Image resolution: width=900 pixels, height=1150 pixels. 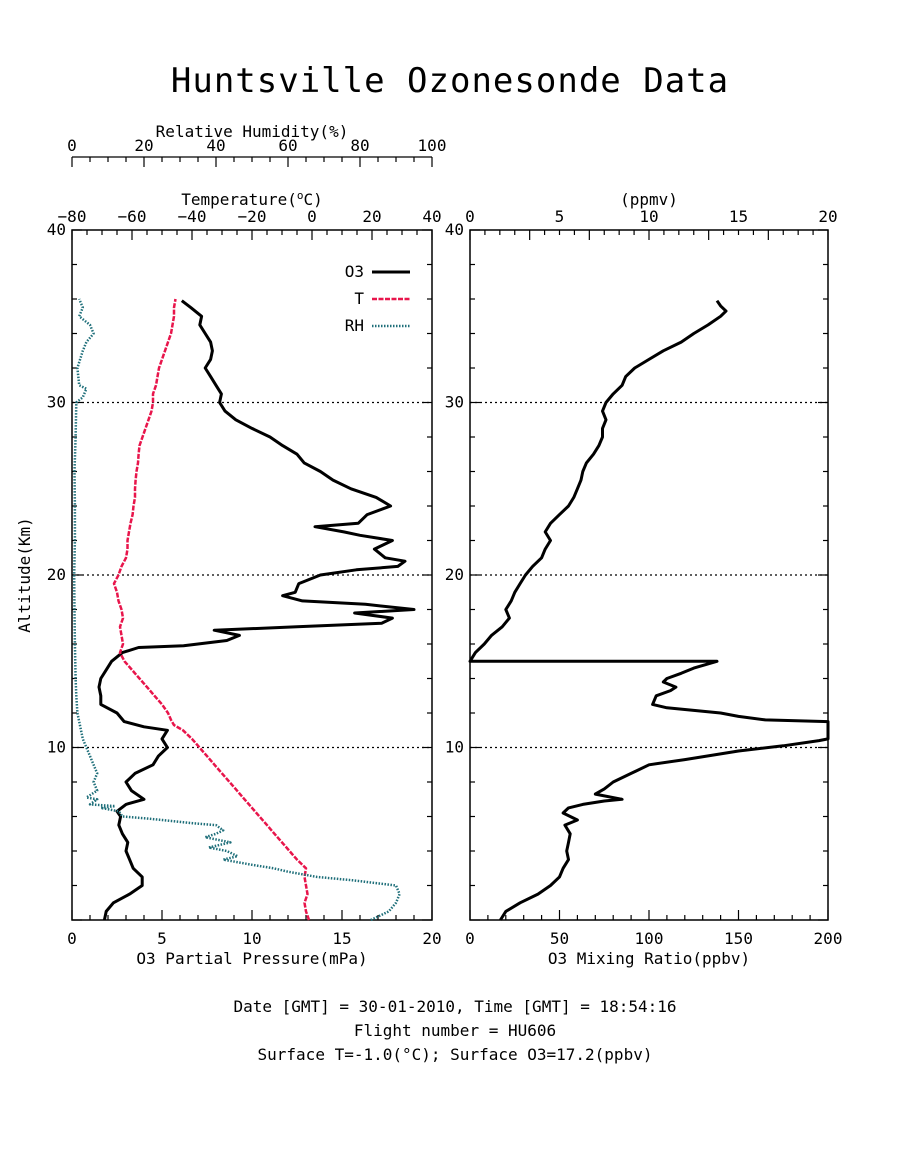 What do you see at coordinates (252, 216) in the screenshot?
I see `top-tick-label: −20` at bounding box center [252, 216].